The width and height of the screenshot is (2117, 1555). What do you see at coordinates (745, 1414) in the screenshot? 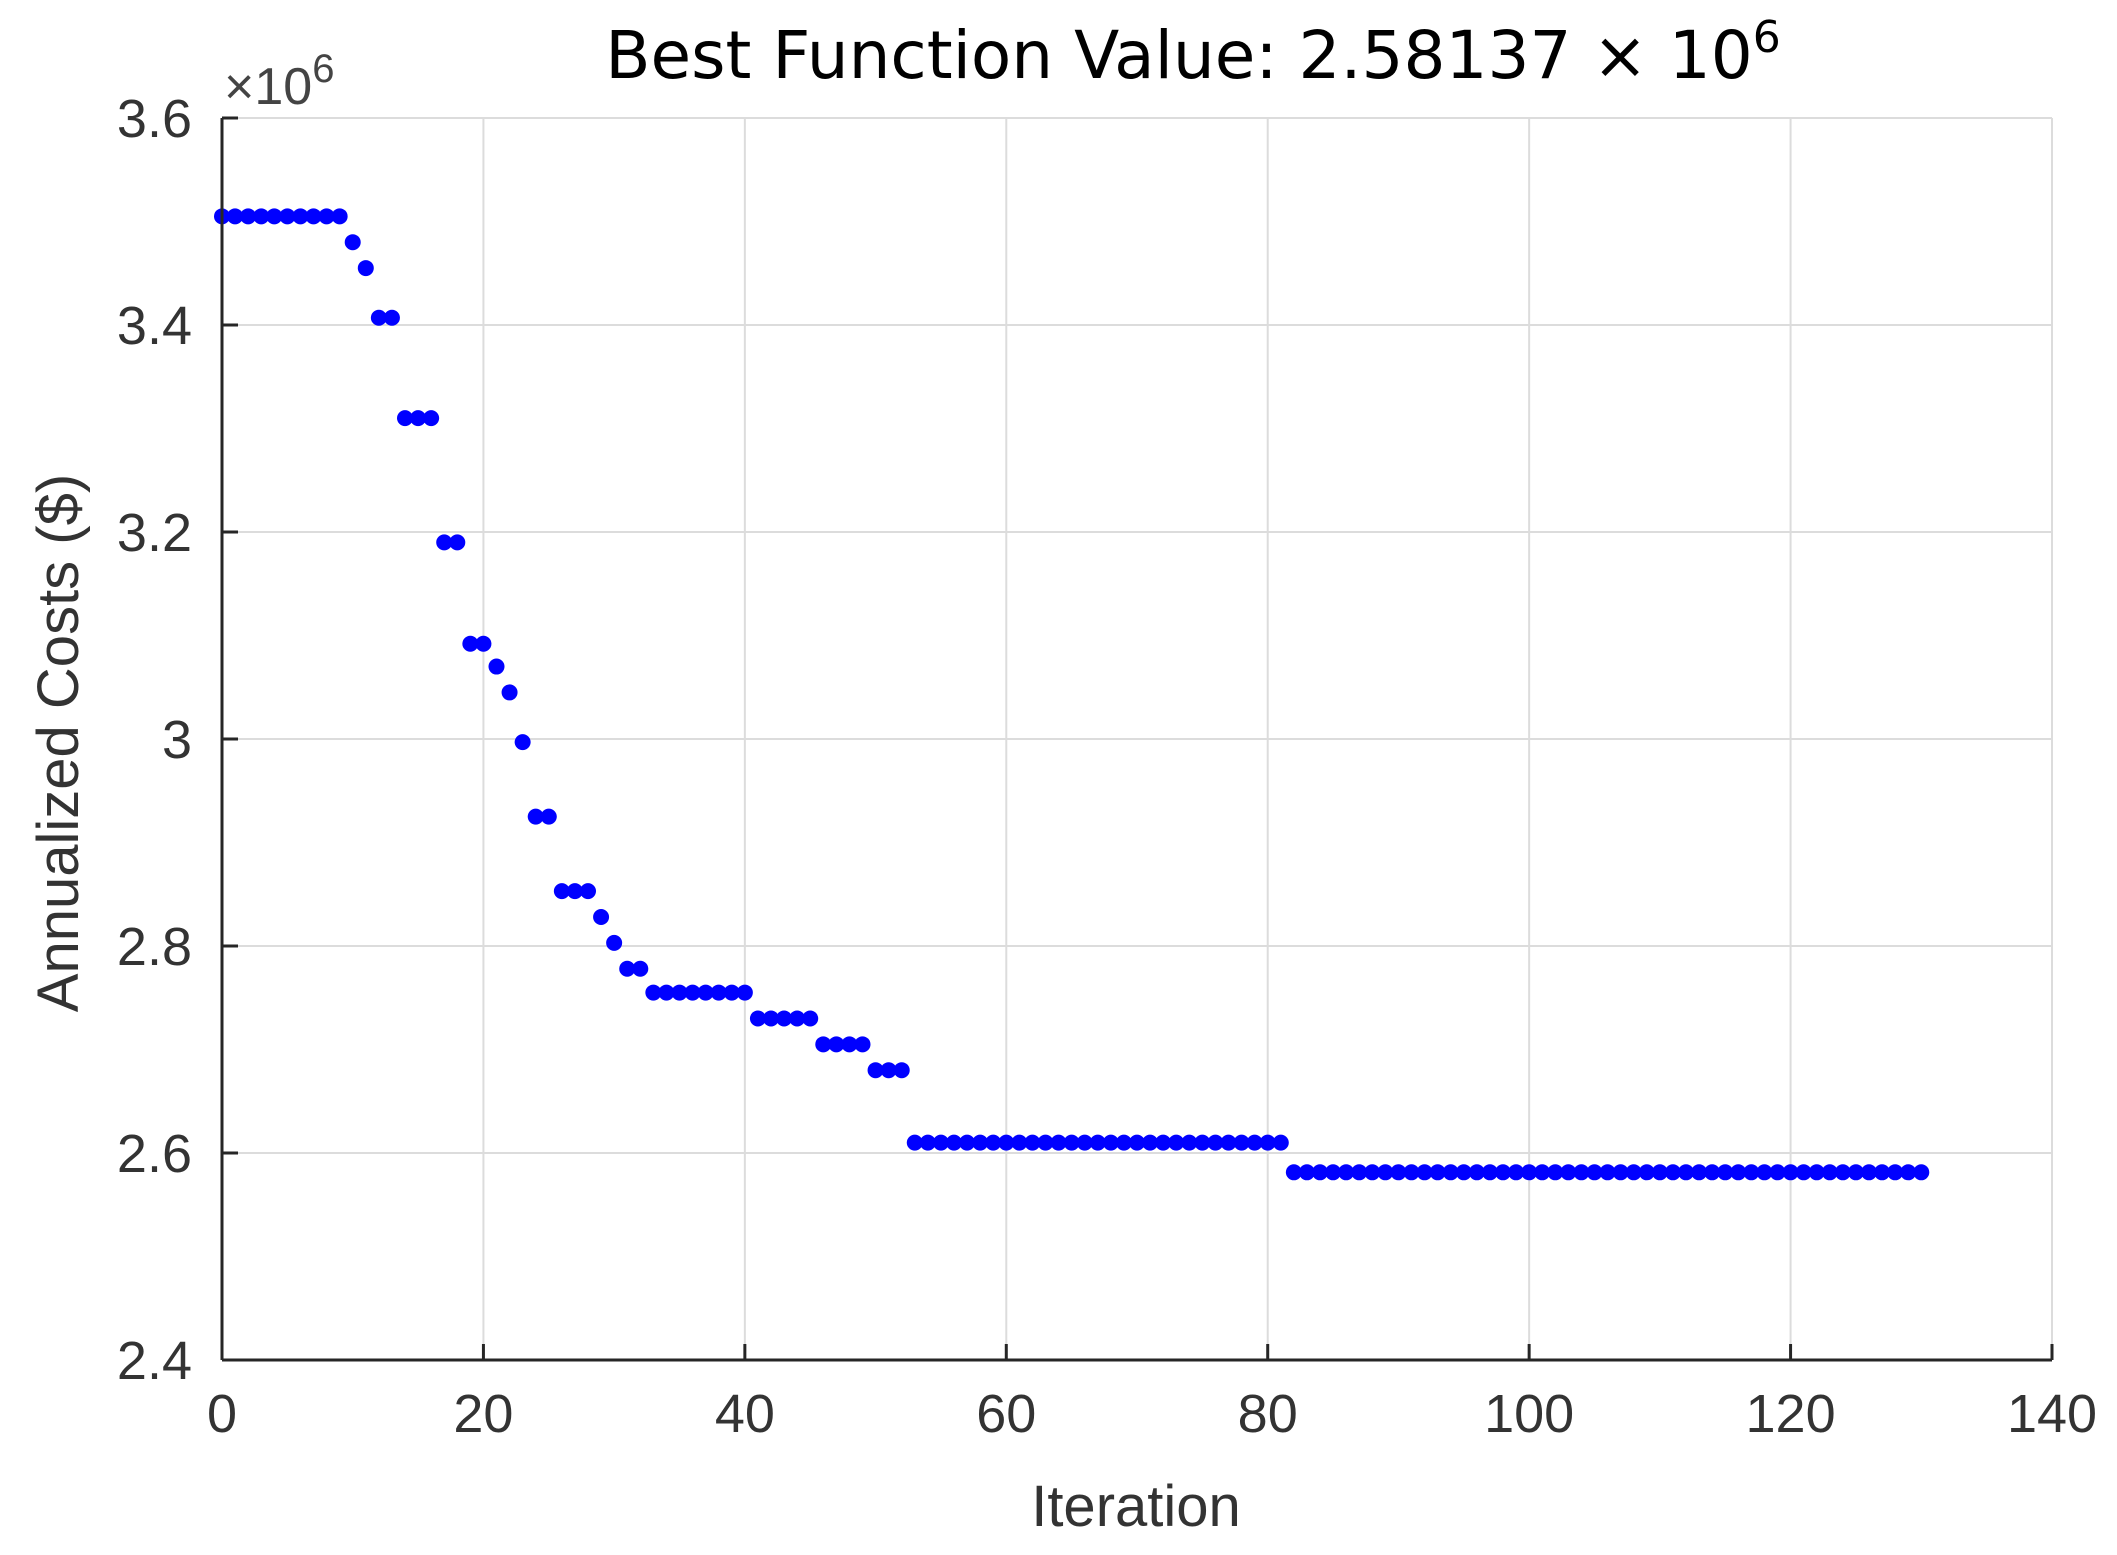
I see `x-tick-label: 40` at bounding box center [745, 1414].